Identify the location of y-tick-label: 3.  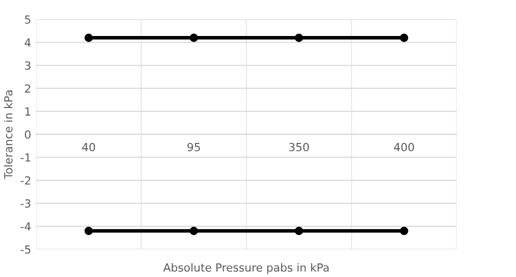
(27, 65).